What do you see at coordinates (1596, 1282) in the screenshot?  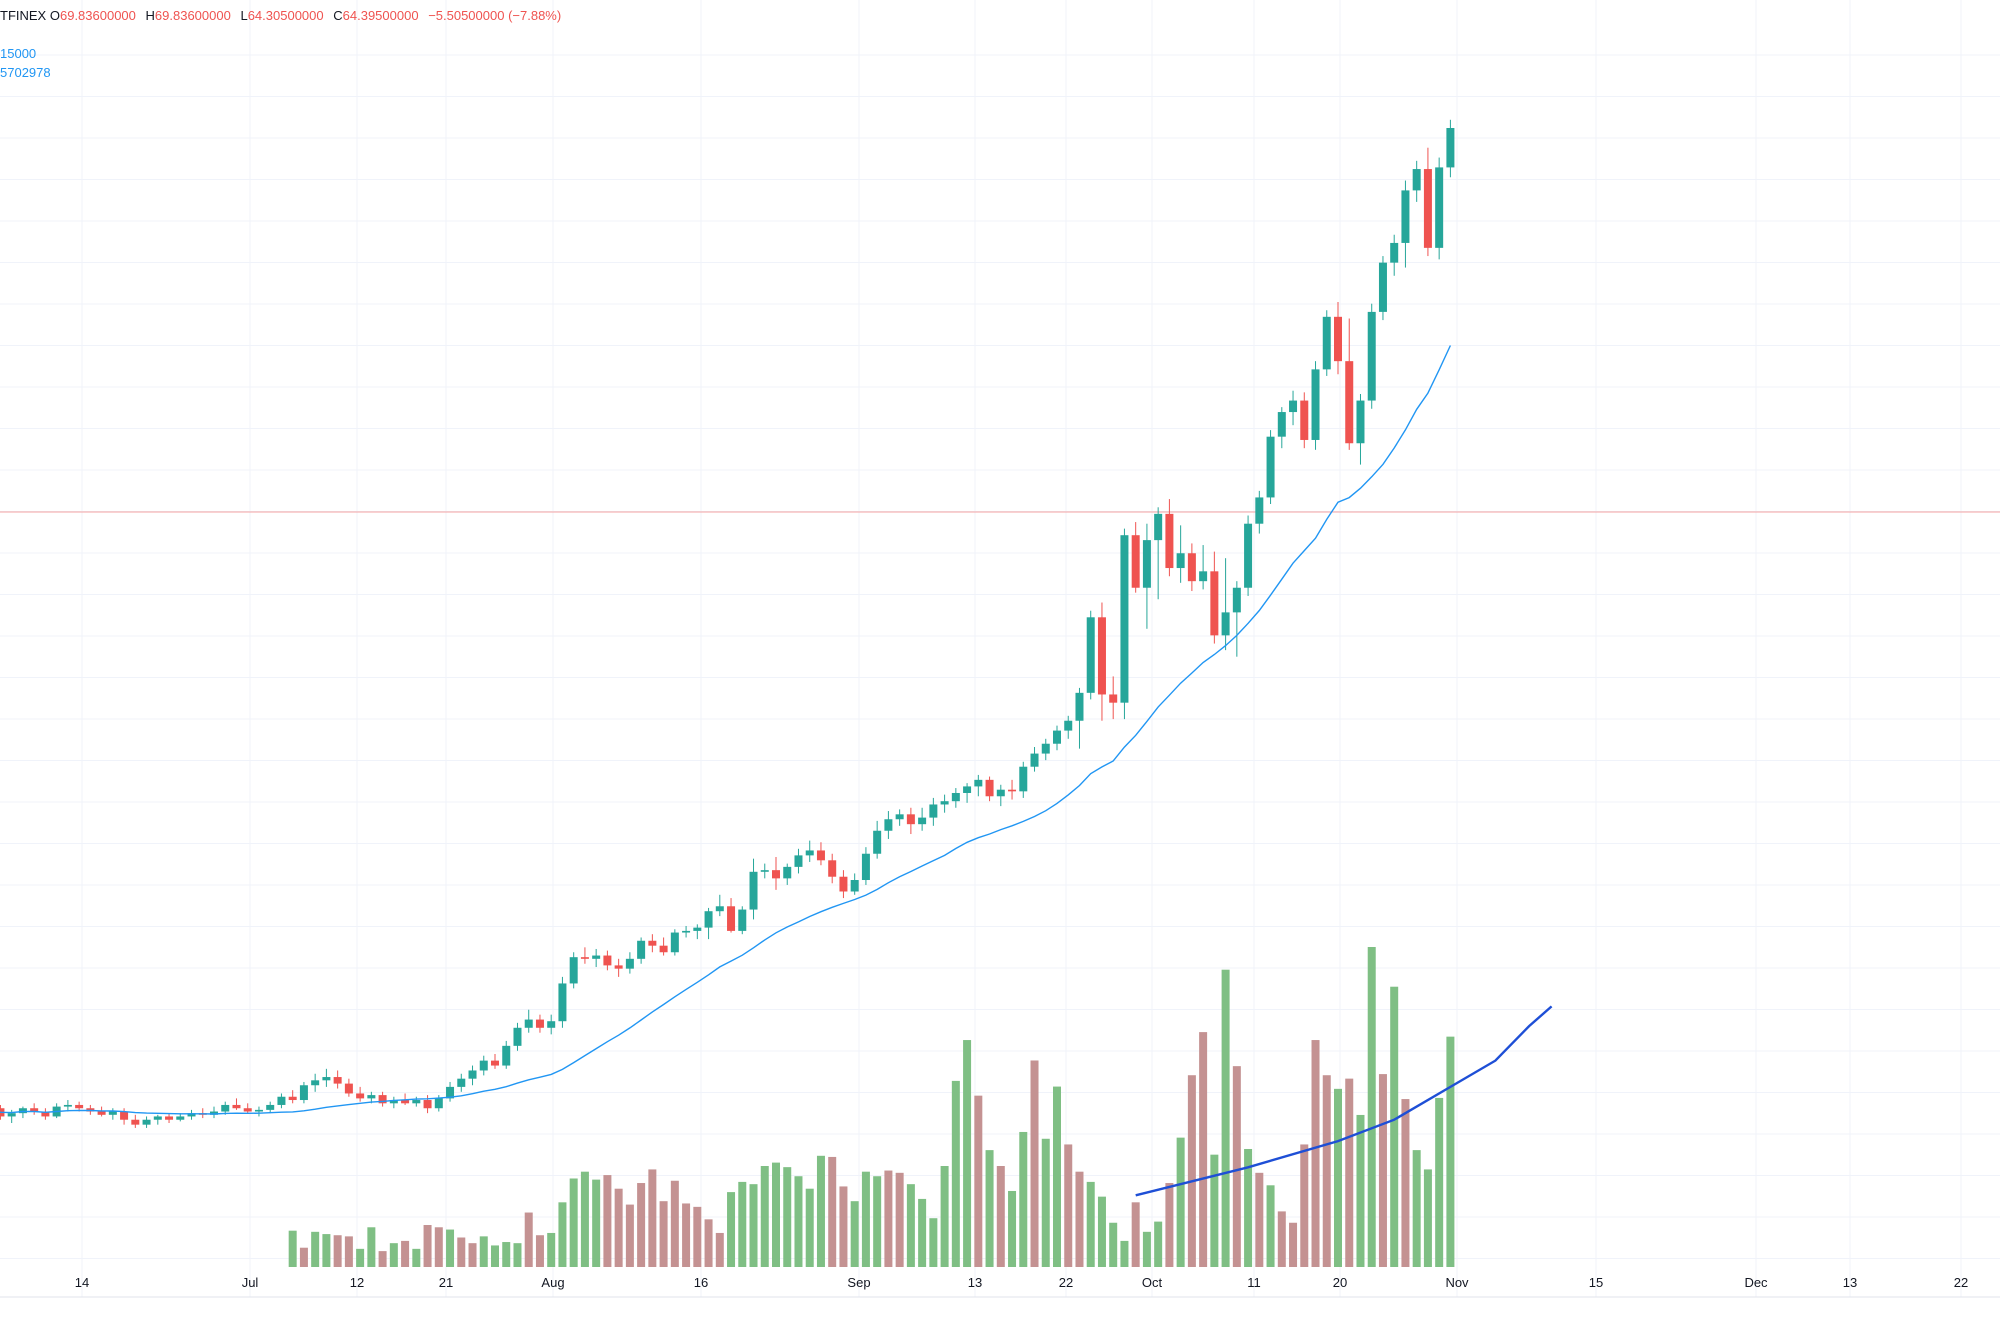 I see `time-tick-label: 15` at bounding box center [1596, 1282].